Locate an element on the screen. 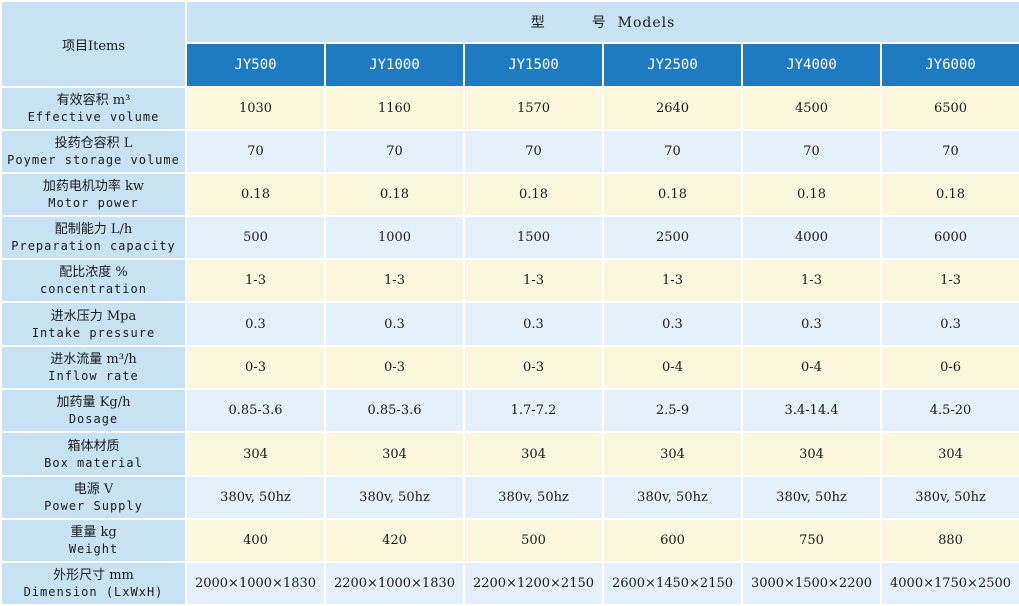  model-header-jy1500: JY1500 is located at coordinates (533, 65).